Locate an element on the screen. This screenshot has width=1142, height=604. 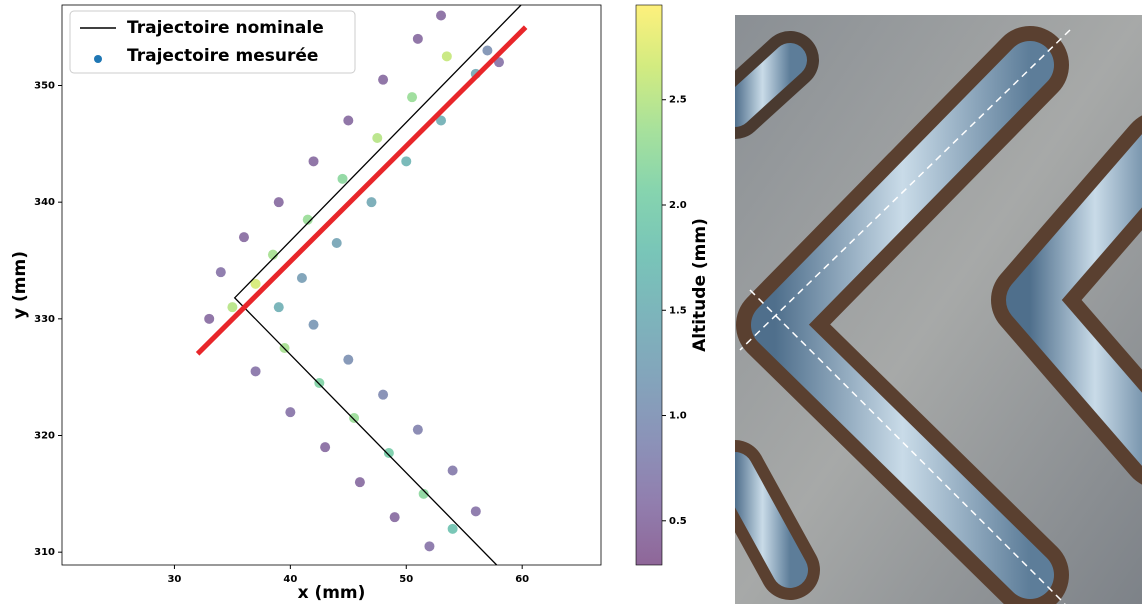
x-tick-label: 60 is located at coordinates (522, 579).